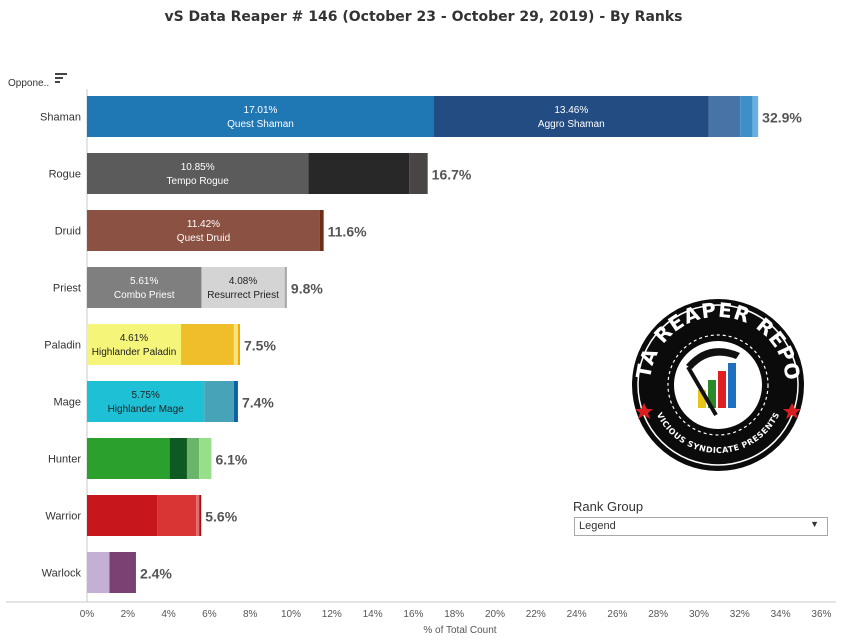  I want to click on segment-value-label: 4.08%, so click(243, 281).